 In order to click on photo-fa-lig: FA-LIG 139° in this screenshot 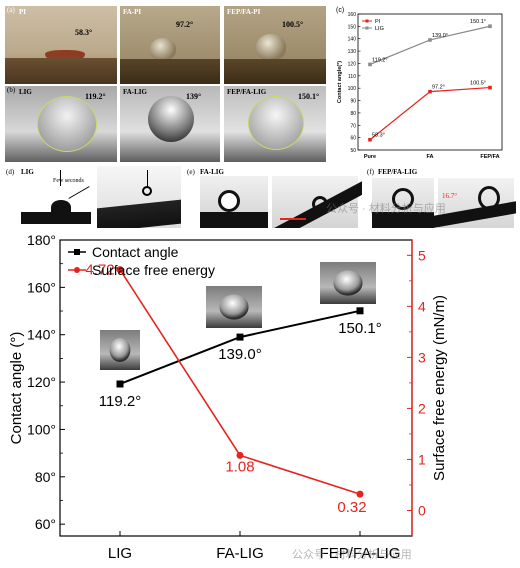, I will do `click(170, 124)`.